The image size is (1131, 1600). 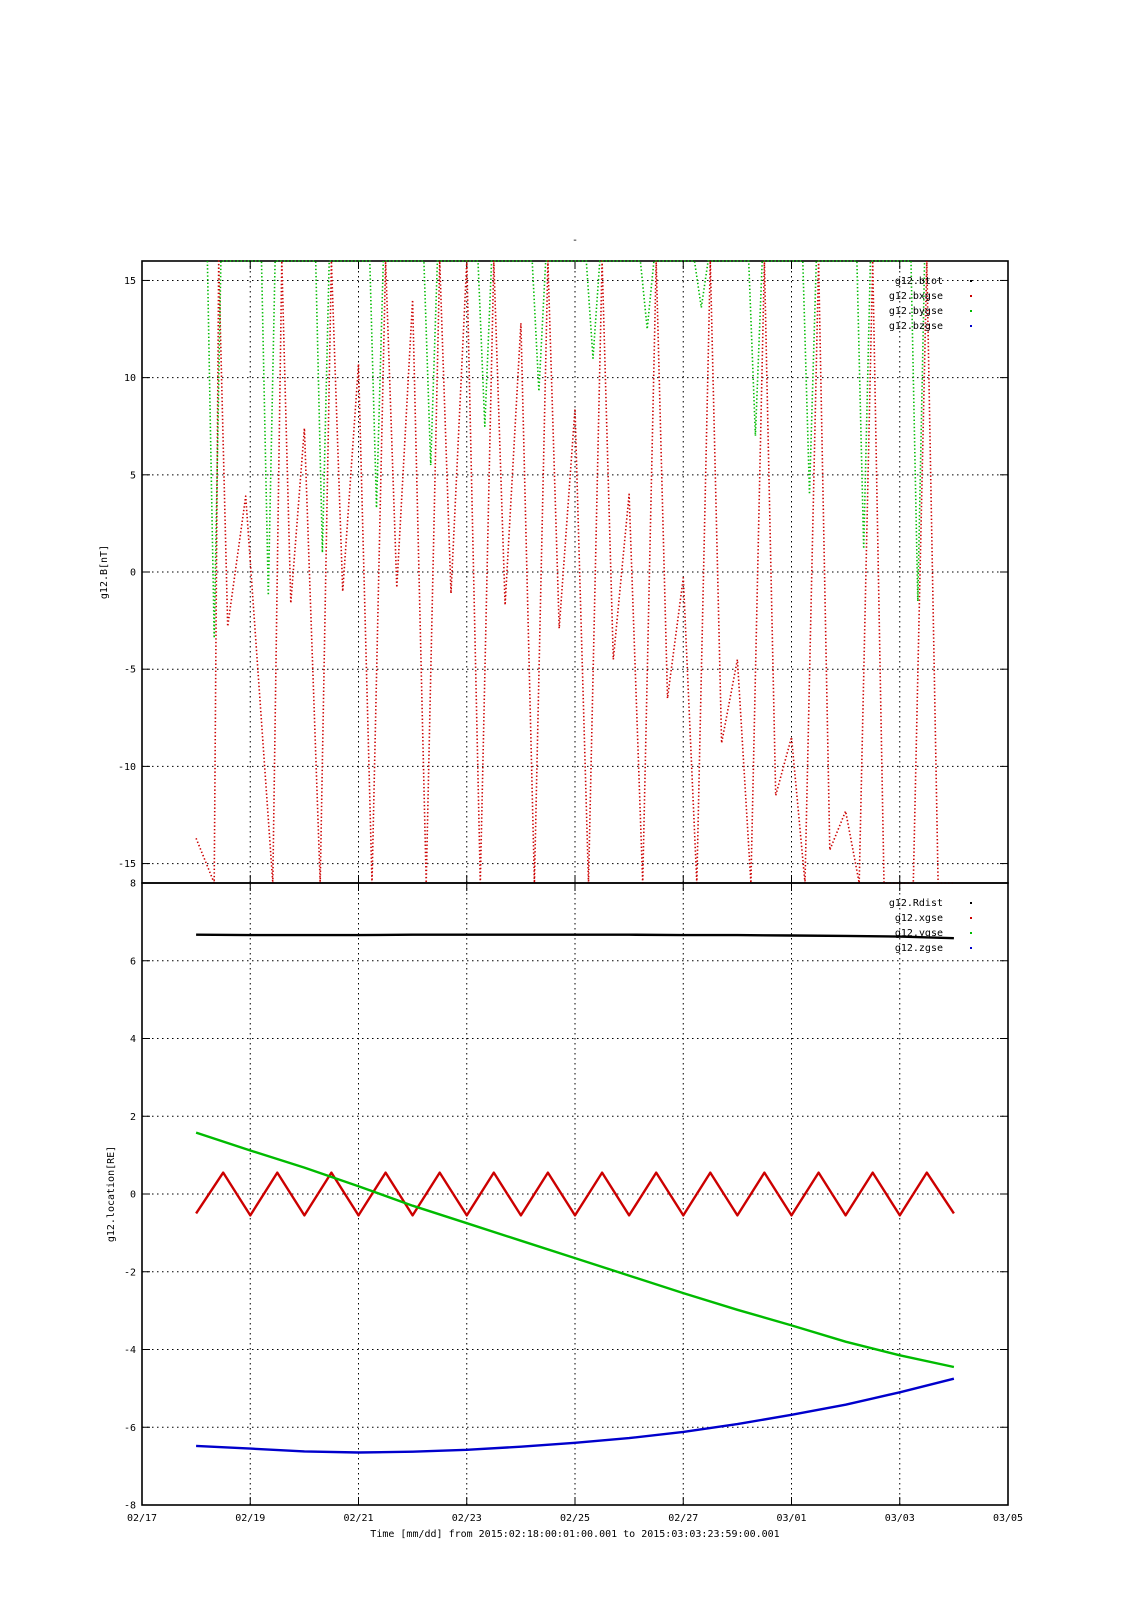 What do you see at coordinates (919, 948) in the screenshot?
I see `legend-label-g12-zgse: g12.zgse` at bounding box center [919, 948].